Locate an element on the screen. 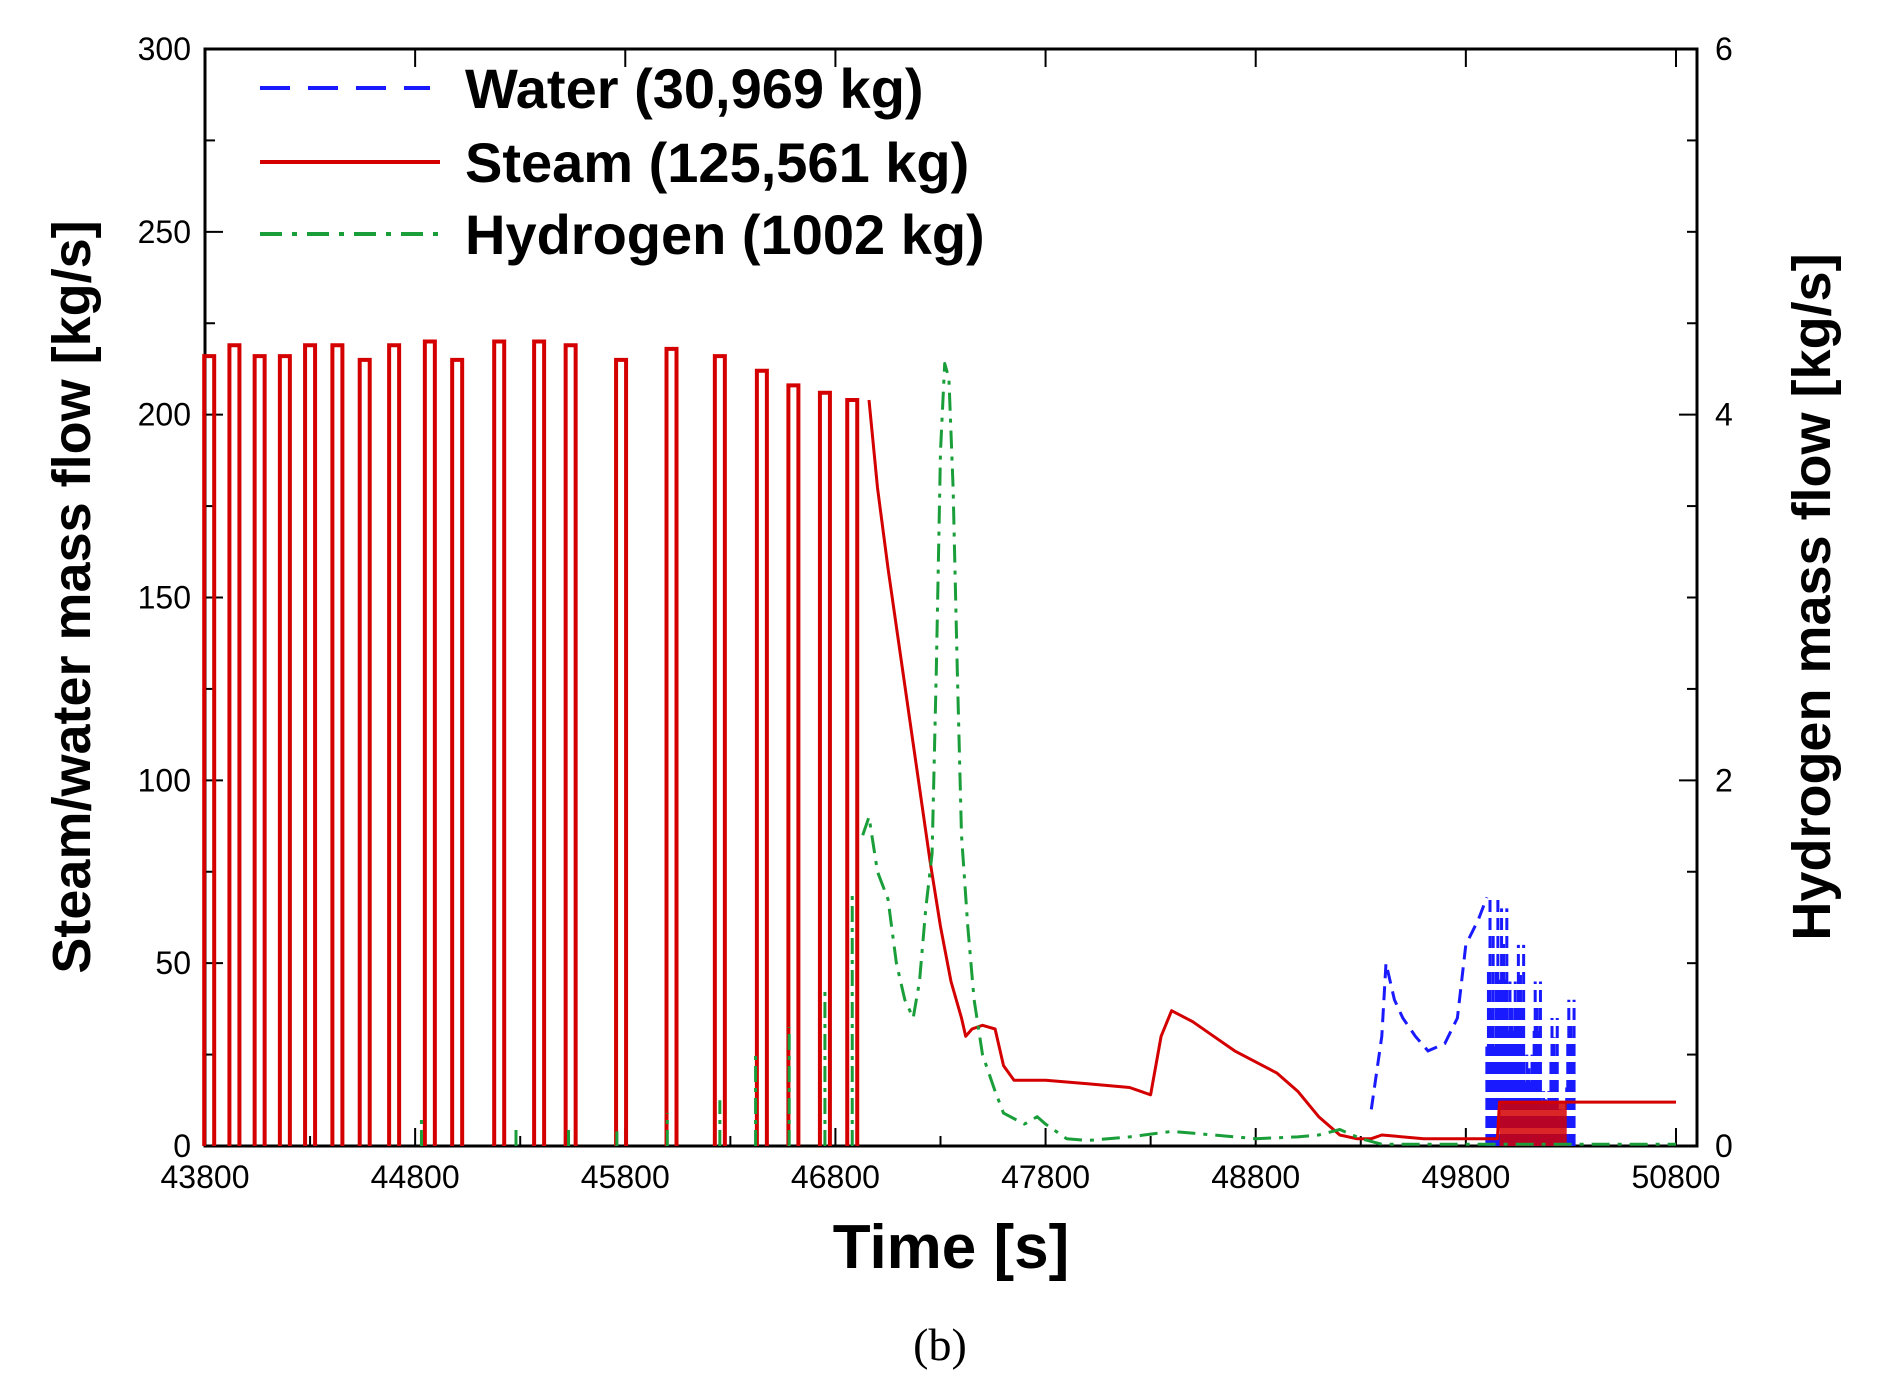 This screenshot has width=1880, height=1391. y2-tick-label: 4 is located at coordinates (1724, 415).